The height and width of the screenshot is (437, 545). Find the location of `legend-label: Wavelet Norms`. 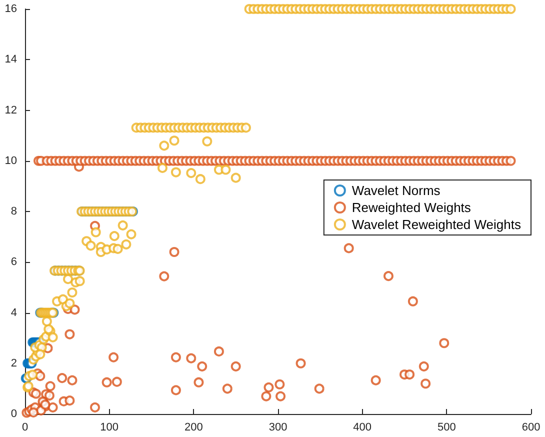

legend-label: Wavelet Norms is located at coordinates (396, 190).